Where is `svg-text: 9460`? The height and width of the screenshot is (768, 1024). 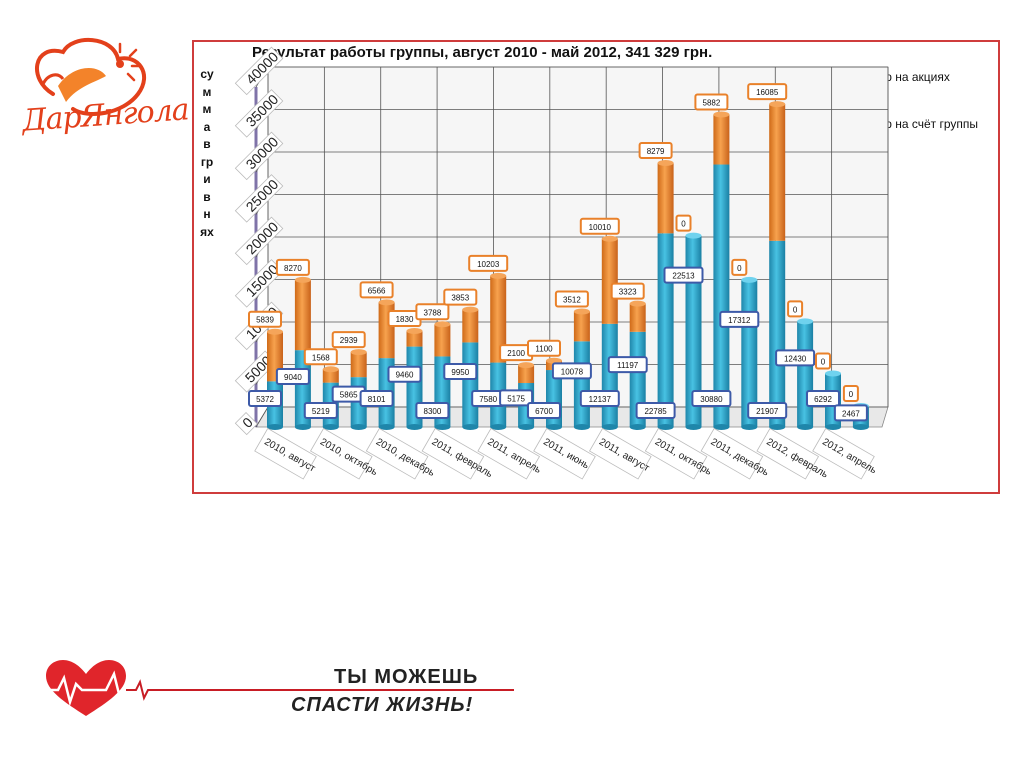 svg-text: 9460 is located at coordinates (405, 375).